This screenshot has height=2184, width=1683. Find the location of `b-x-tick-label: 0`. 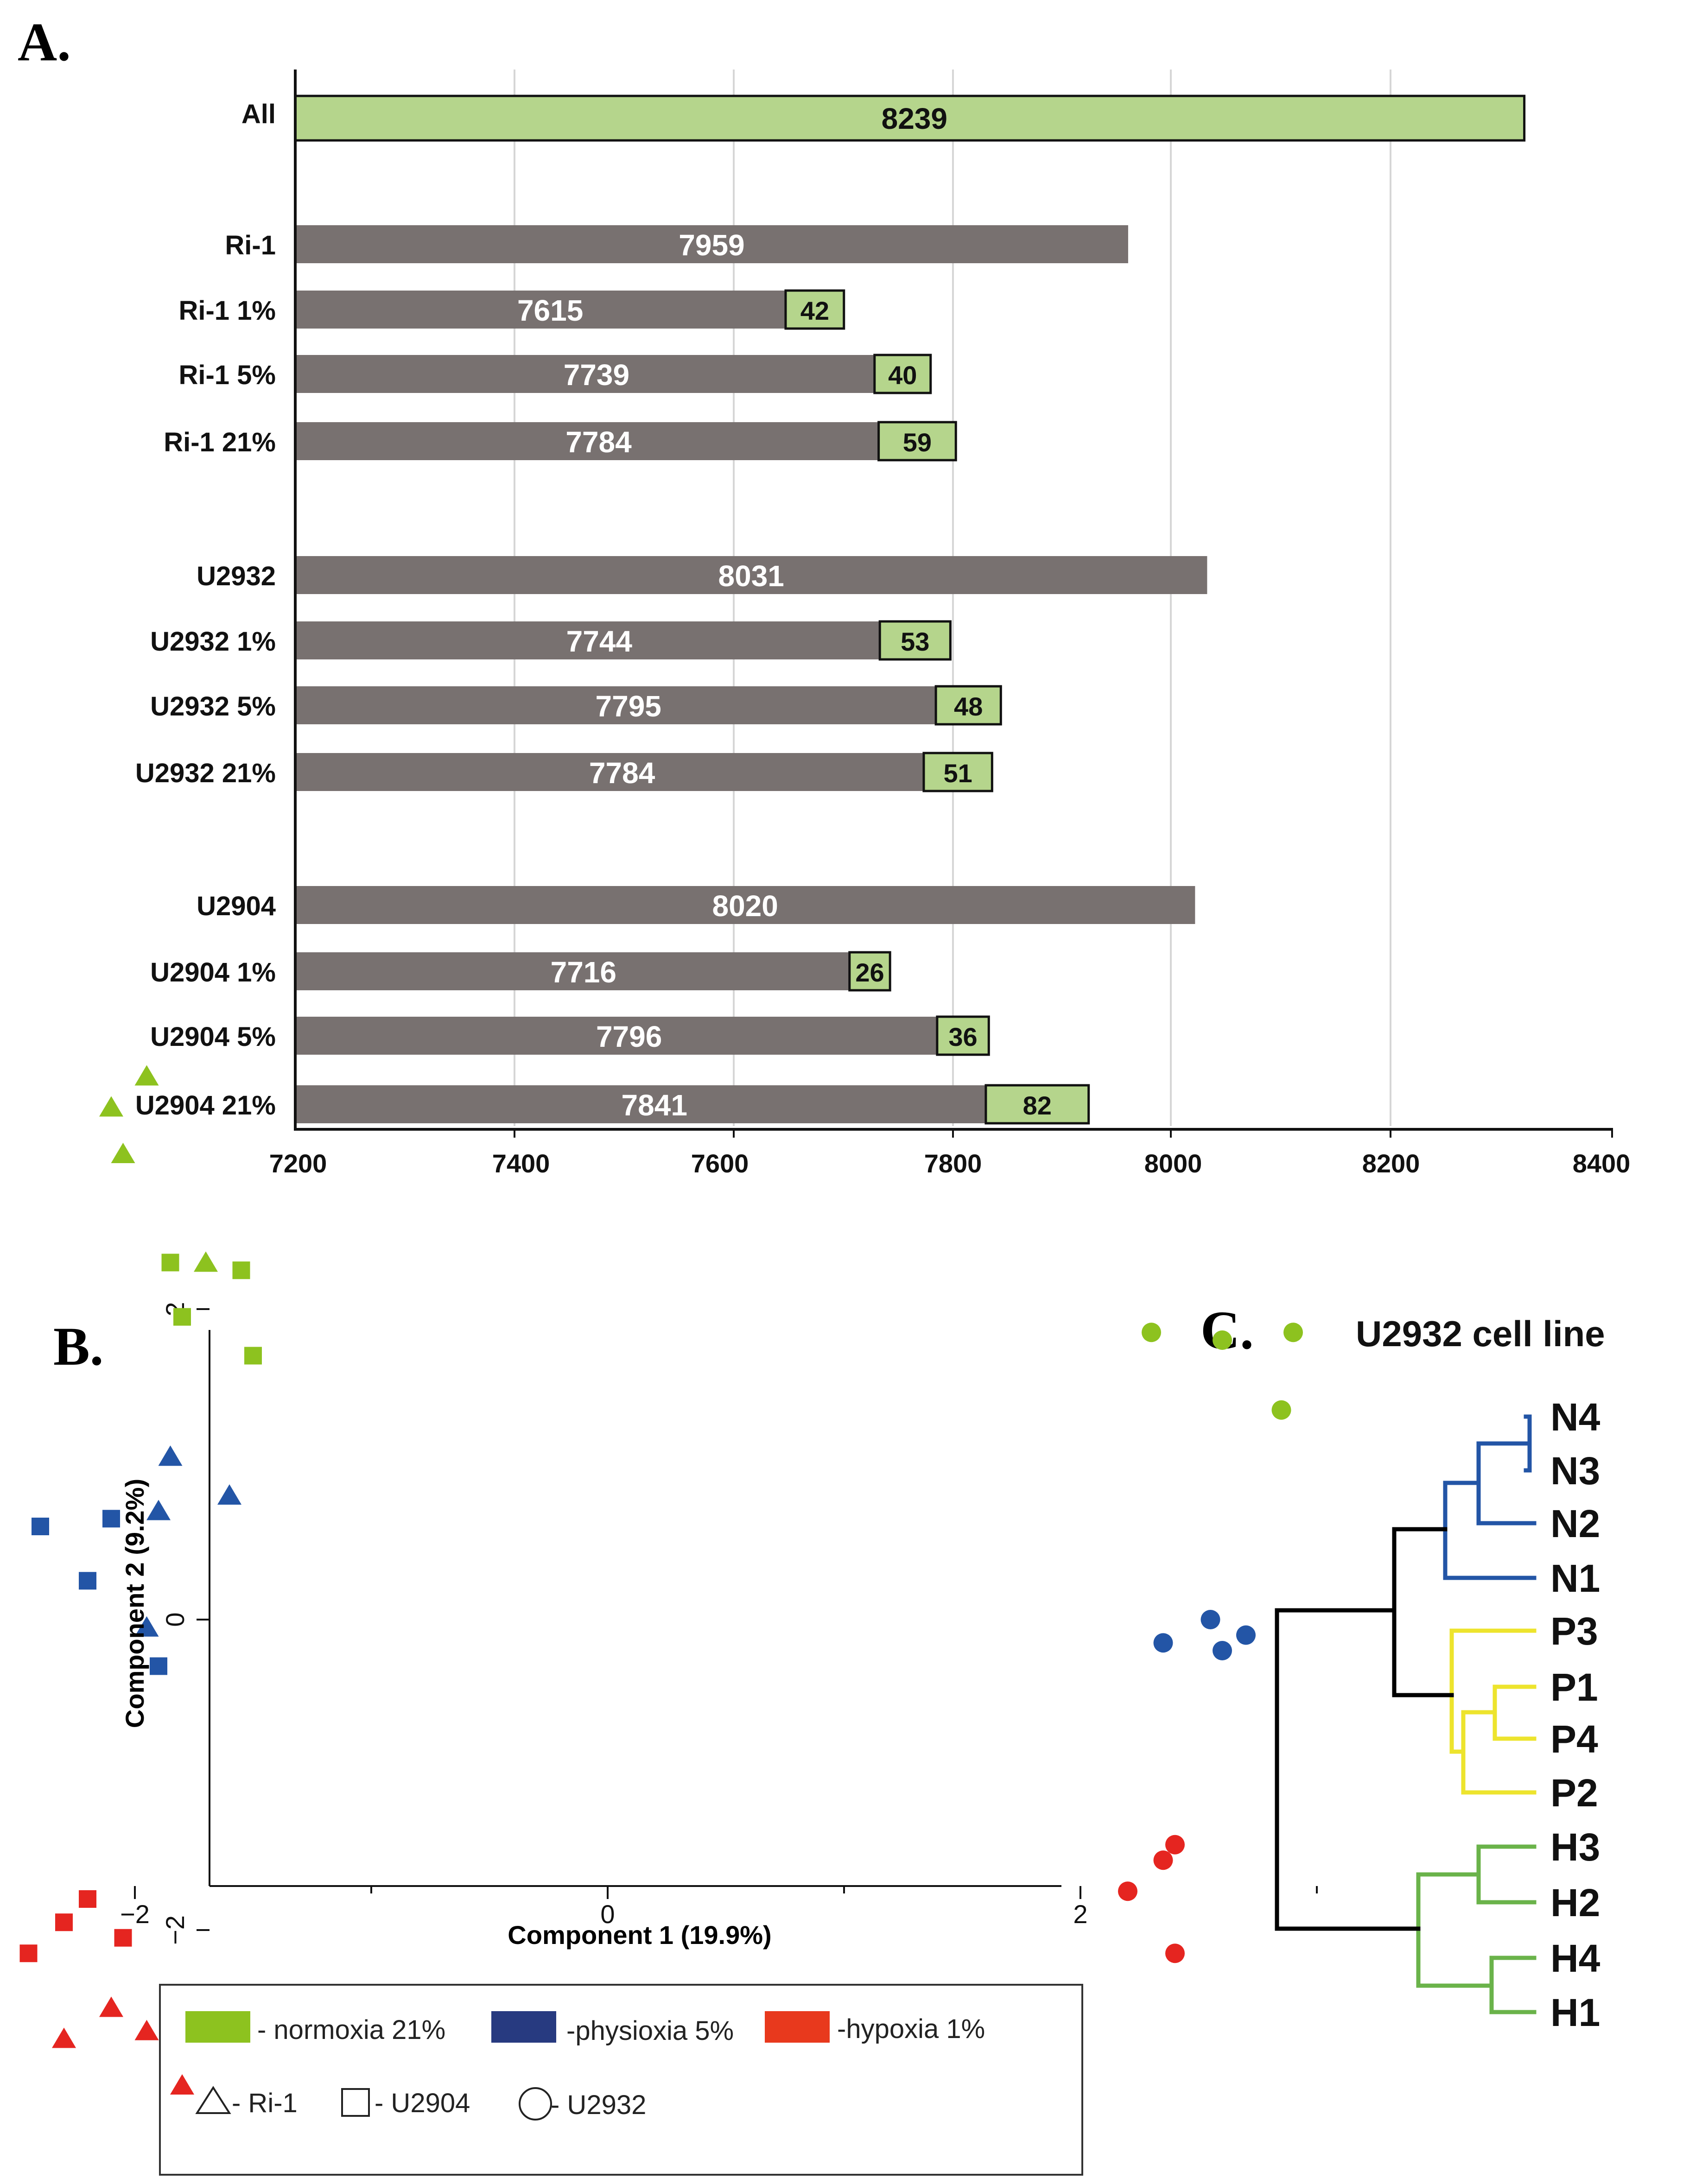

b-x-tick-label: 0 is located at coordinates (608, 1914).